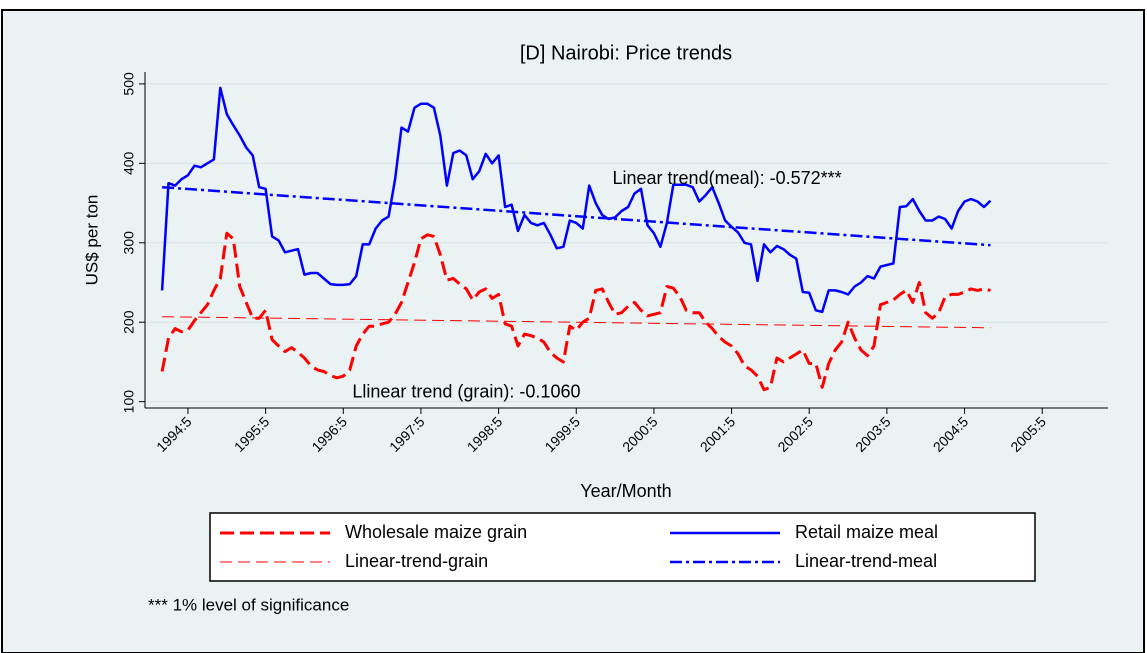 The width and height of the screenshot is (1147, 653). Describe the element at coordinates (466, 392) in the screenshot. I see `annotation: Llinear trend (grain): -0.1060` at that location.